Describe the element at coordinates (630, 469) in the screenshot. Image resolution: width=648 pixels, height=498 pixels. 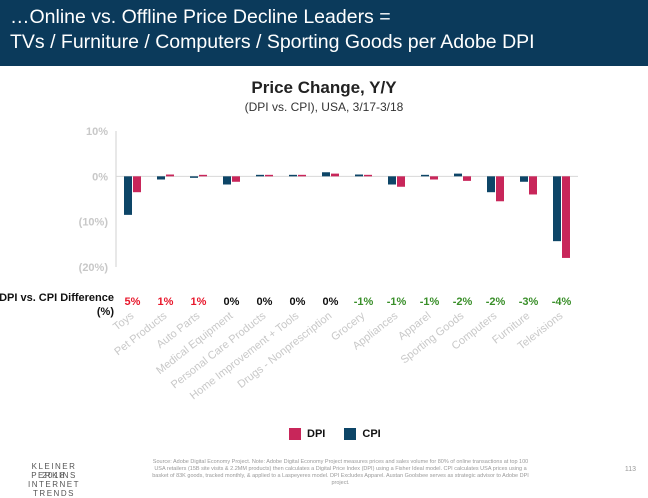
I see `page-number: 113` at that location.